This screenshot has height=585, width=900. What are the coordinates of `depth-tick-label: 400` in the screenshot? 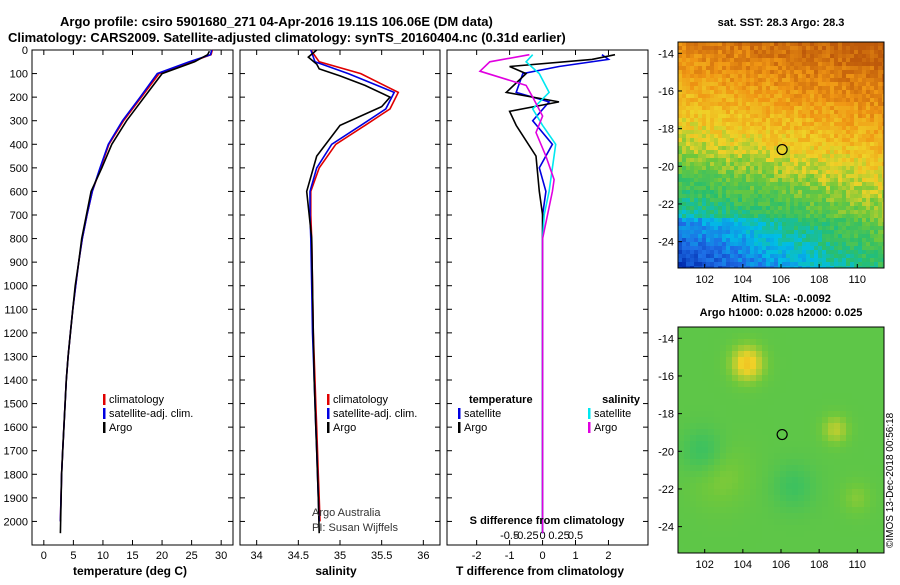 It's located at (19, 145).